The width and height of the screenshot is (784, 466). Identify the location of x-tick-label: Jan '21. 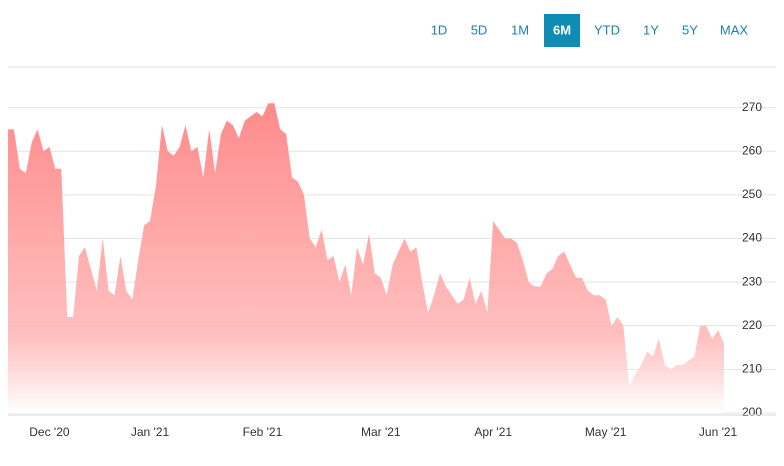
(150, 432).